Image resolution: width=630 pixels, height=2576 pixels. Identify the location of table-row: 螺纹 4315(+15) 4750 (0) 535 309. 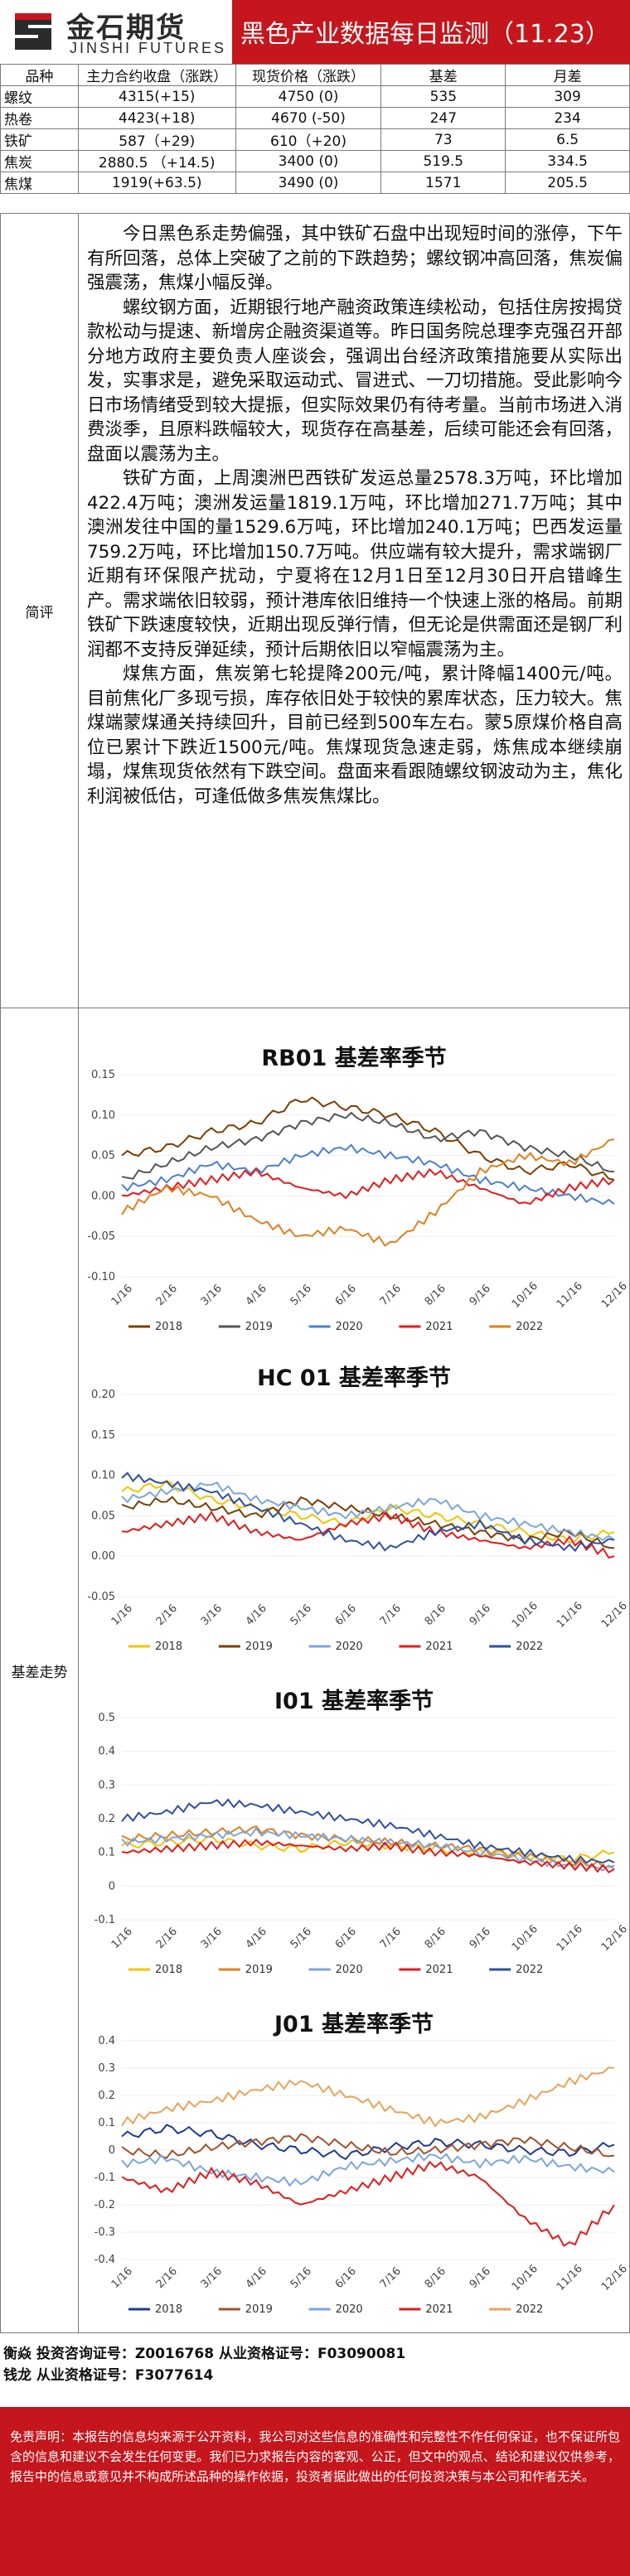
(315, 96).